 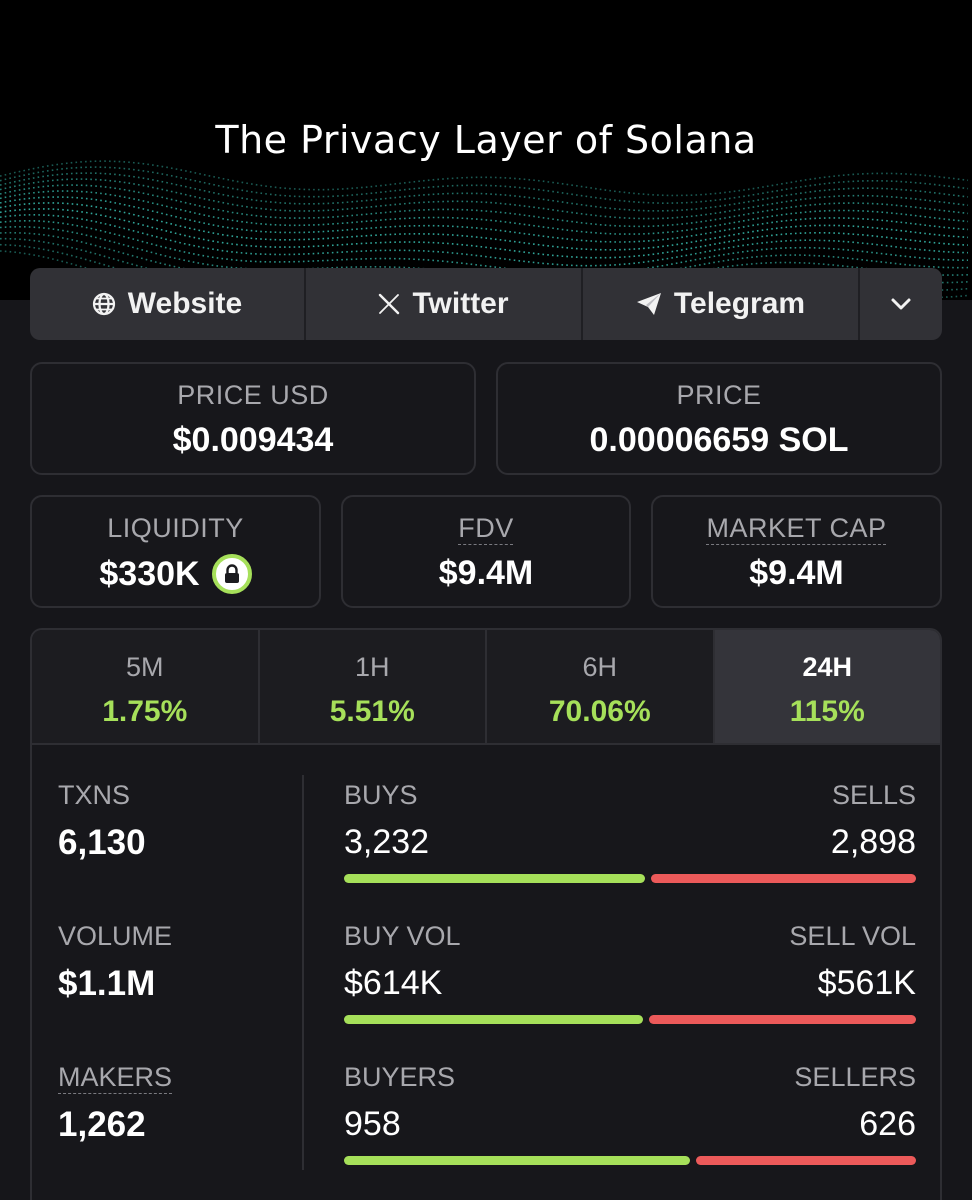 What do you see at coordinates (599, 667) in the screenshot?
I see `tab-label: 6H` at bounding box center [599, 667].